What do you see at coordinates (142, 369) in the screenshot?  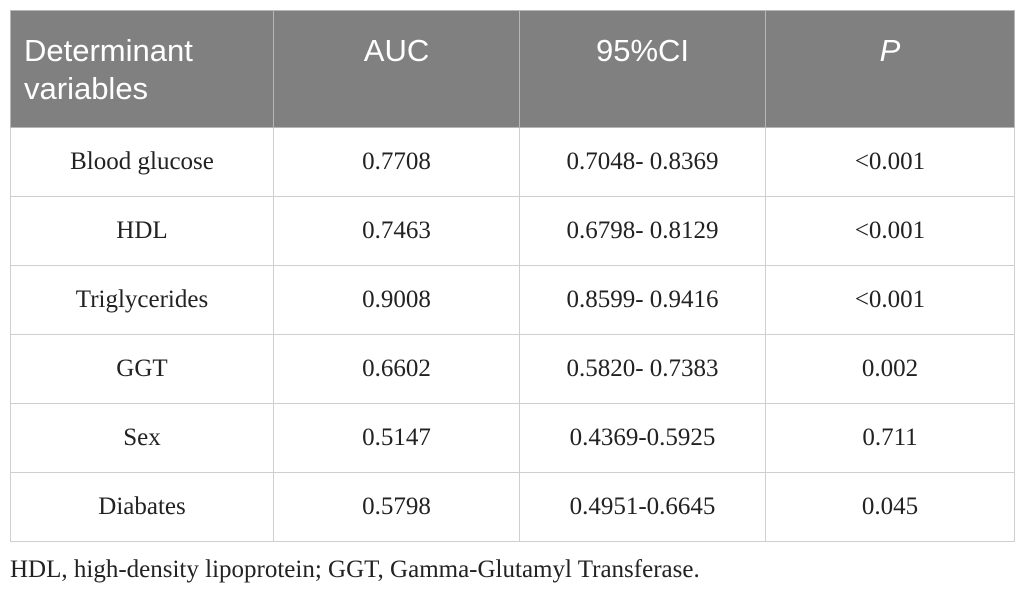 I see `cell-variable: GGT` at bounding box center [142, 369].